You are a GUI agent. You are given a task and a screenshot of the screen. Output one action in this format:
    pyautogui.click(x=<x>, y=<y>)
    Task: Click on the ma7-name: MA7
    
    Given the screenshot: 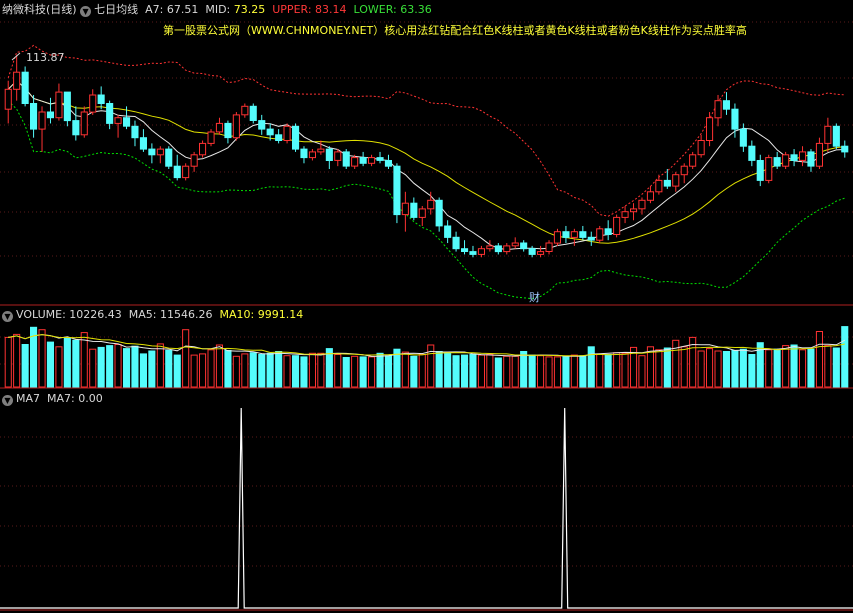 What is the action you would take?
    pyautogui.click(x=28, y=398)
    